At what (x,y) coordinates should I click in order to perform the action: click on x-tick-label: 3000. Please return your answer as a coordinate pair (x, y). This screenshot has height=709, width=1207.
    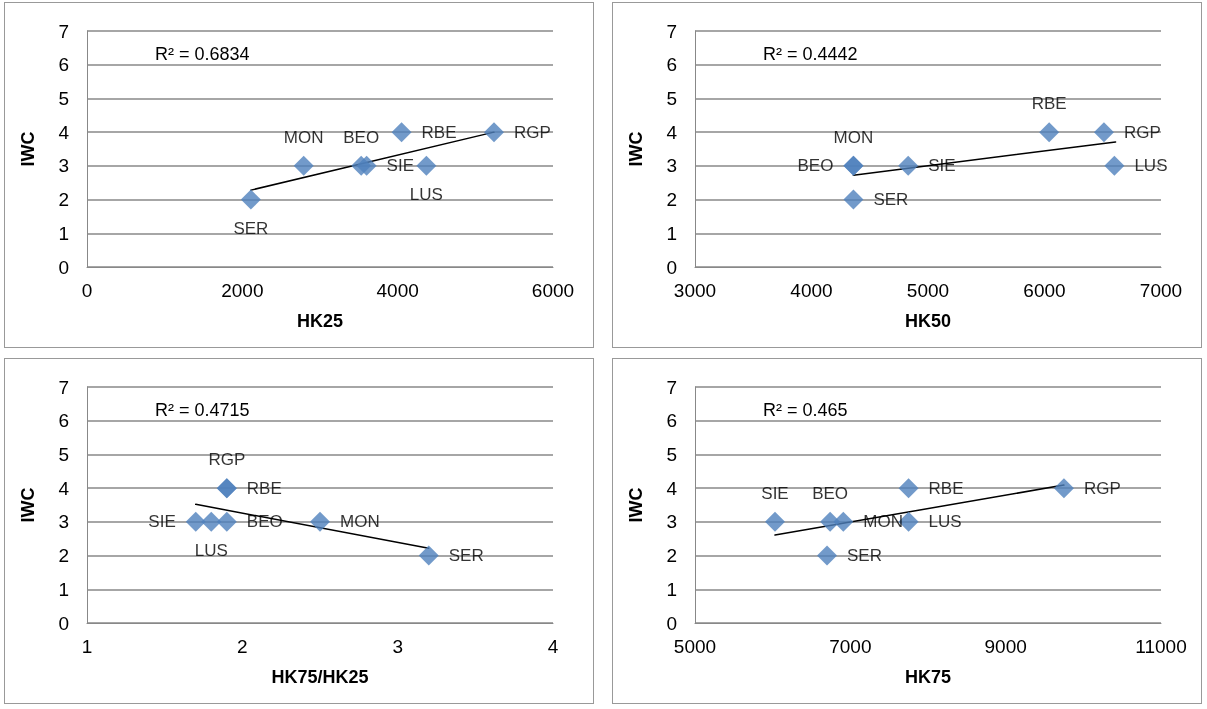
    Looking at the image, I should click on (695, 290).